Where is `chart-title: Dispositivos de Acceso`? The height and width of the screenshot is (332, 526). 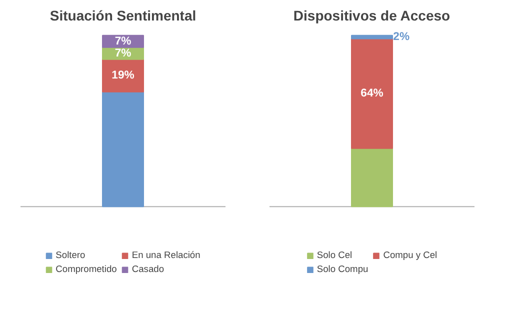 chart-title: Dispositivos de Acceso is located at coordinates (371, 16).